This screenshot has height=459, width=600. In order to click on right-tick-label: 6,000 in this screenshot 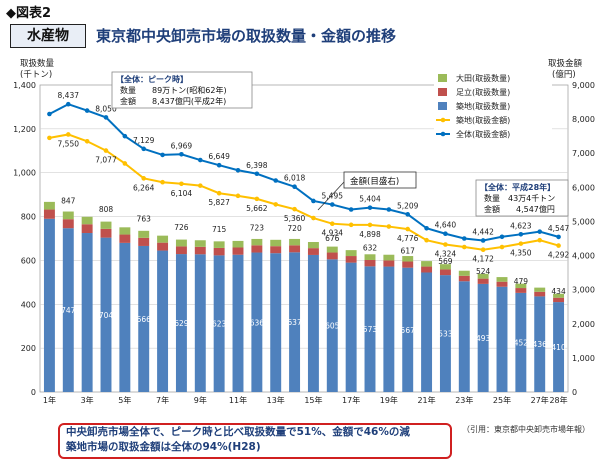, I will do `click(583, 187)`.